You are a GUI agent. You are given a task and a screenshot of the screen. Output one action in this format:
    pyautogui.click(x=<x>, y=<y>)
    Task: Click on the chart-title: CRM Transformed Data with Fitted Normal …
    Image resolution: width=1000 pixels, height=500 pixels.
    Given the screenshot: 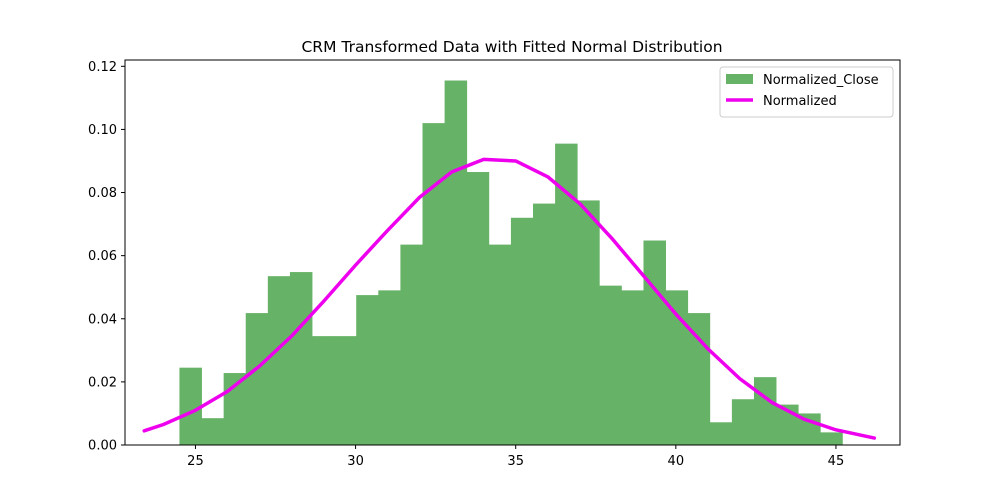 What is the action you would take?
    pyautogui.click(x=511, y=47)
    